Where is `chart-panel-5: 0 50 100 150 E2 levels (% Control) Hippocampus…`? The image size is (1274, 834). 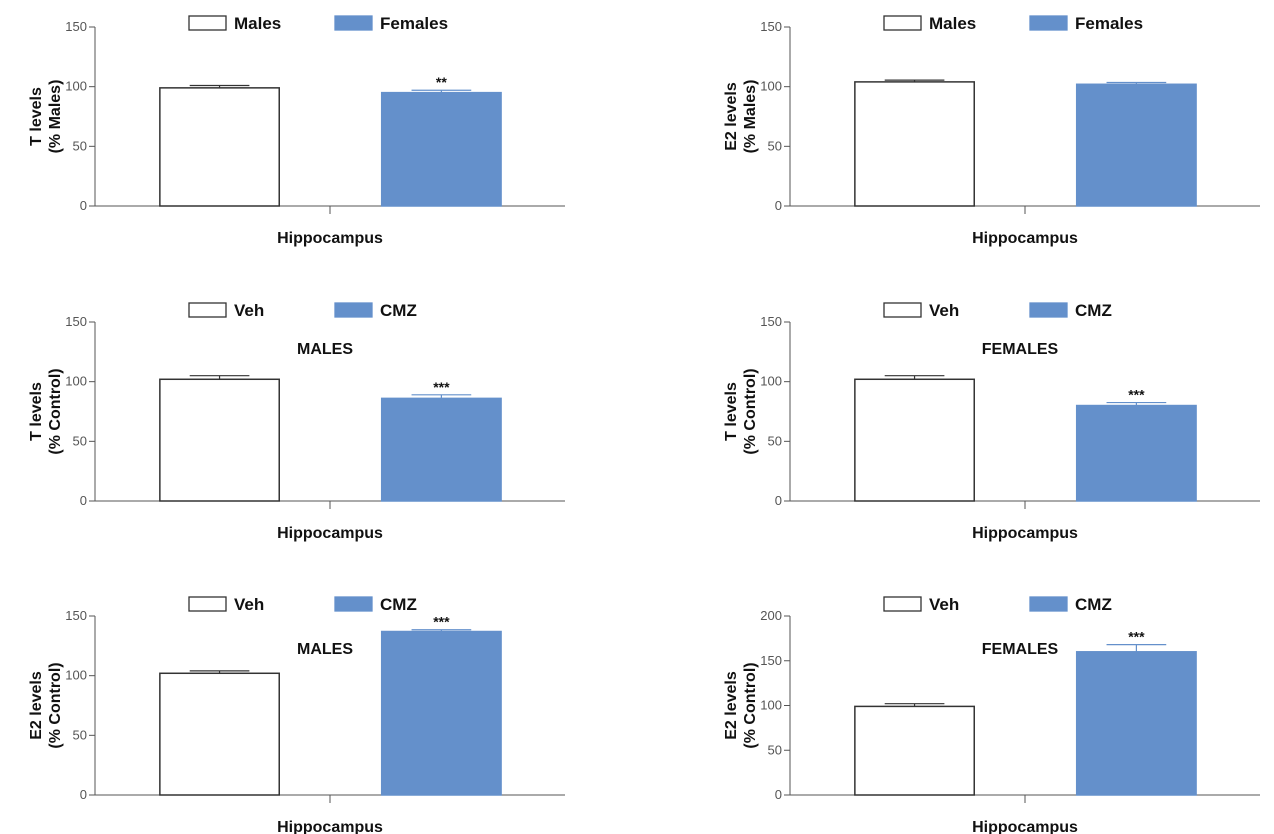 chart-panel-5: 0 50 100 150 E2 levels (% Control) Hippocampus… is located at coordinates (296, 714).